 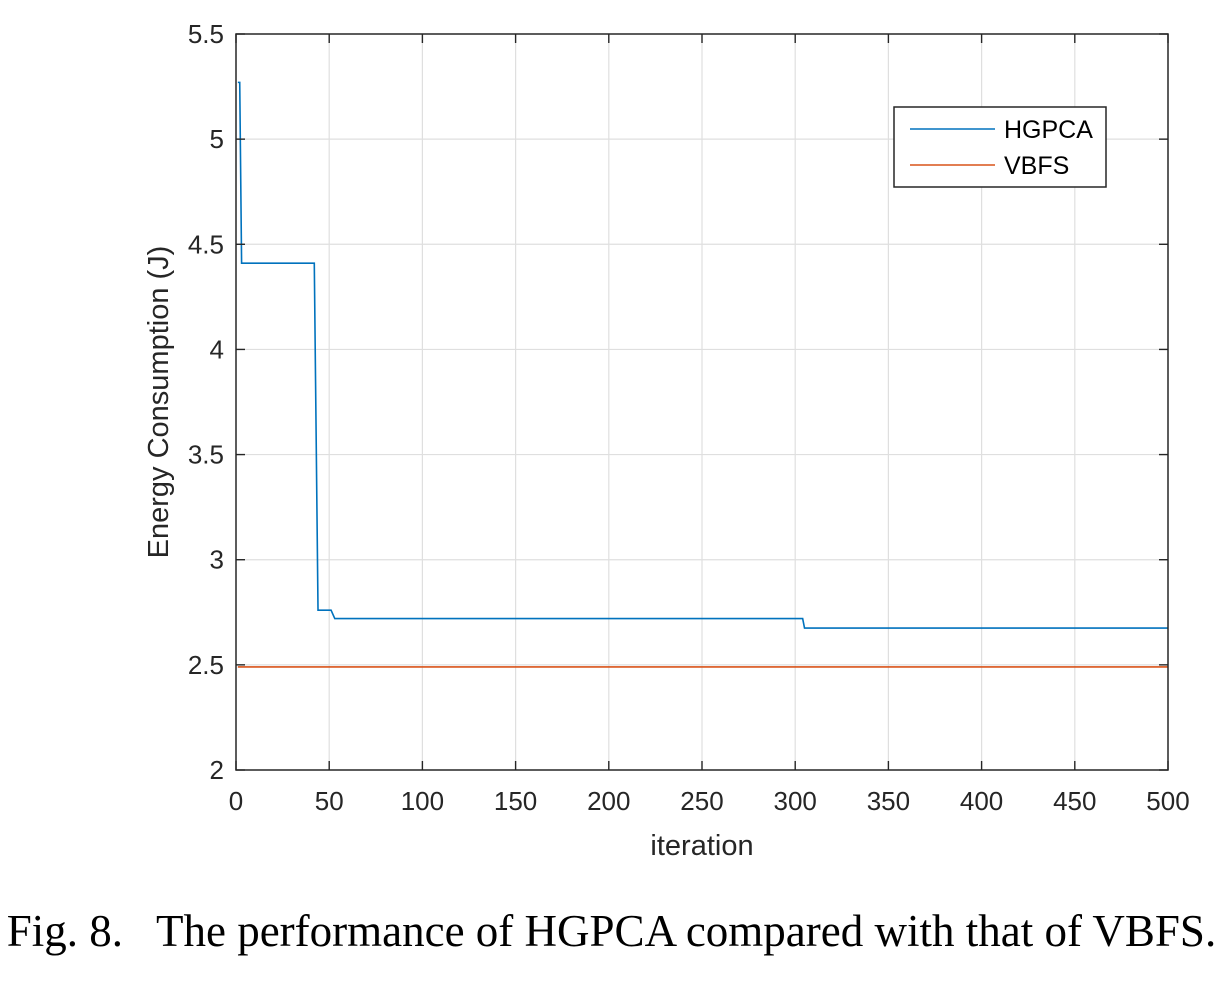 I want to click on x-tick-label: 400, so click(x=981, y=801).